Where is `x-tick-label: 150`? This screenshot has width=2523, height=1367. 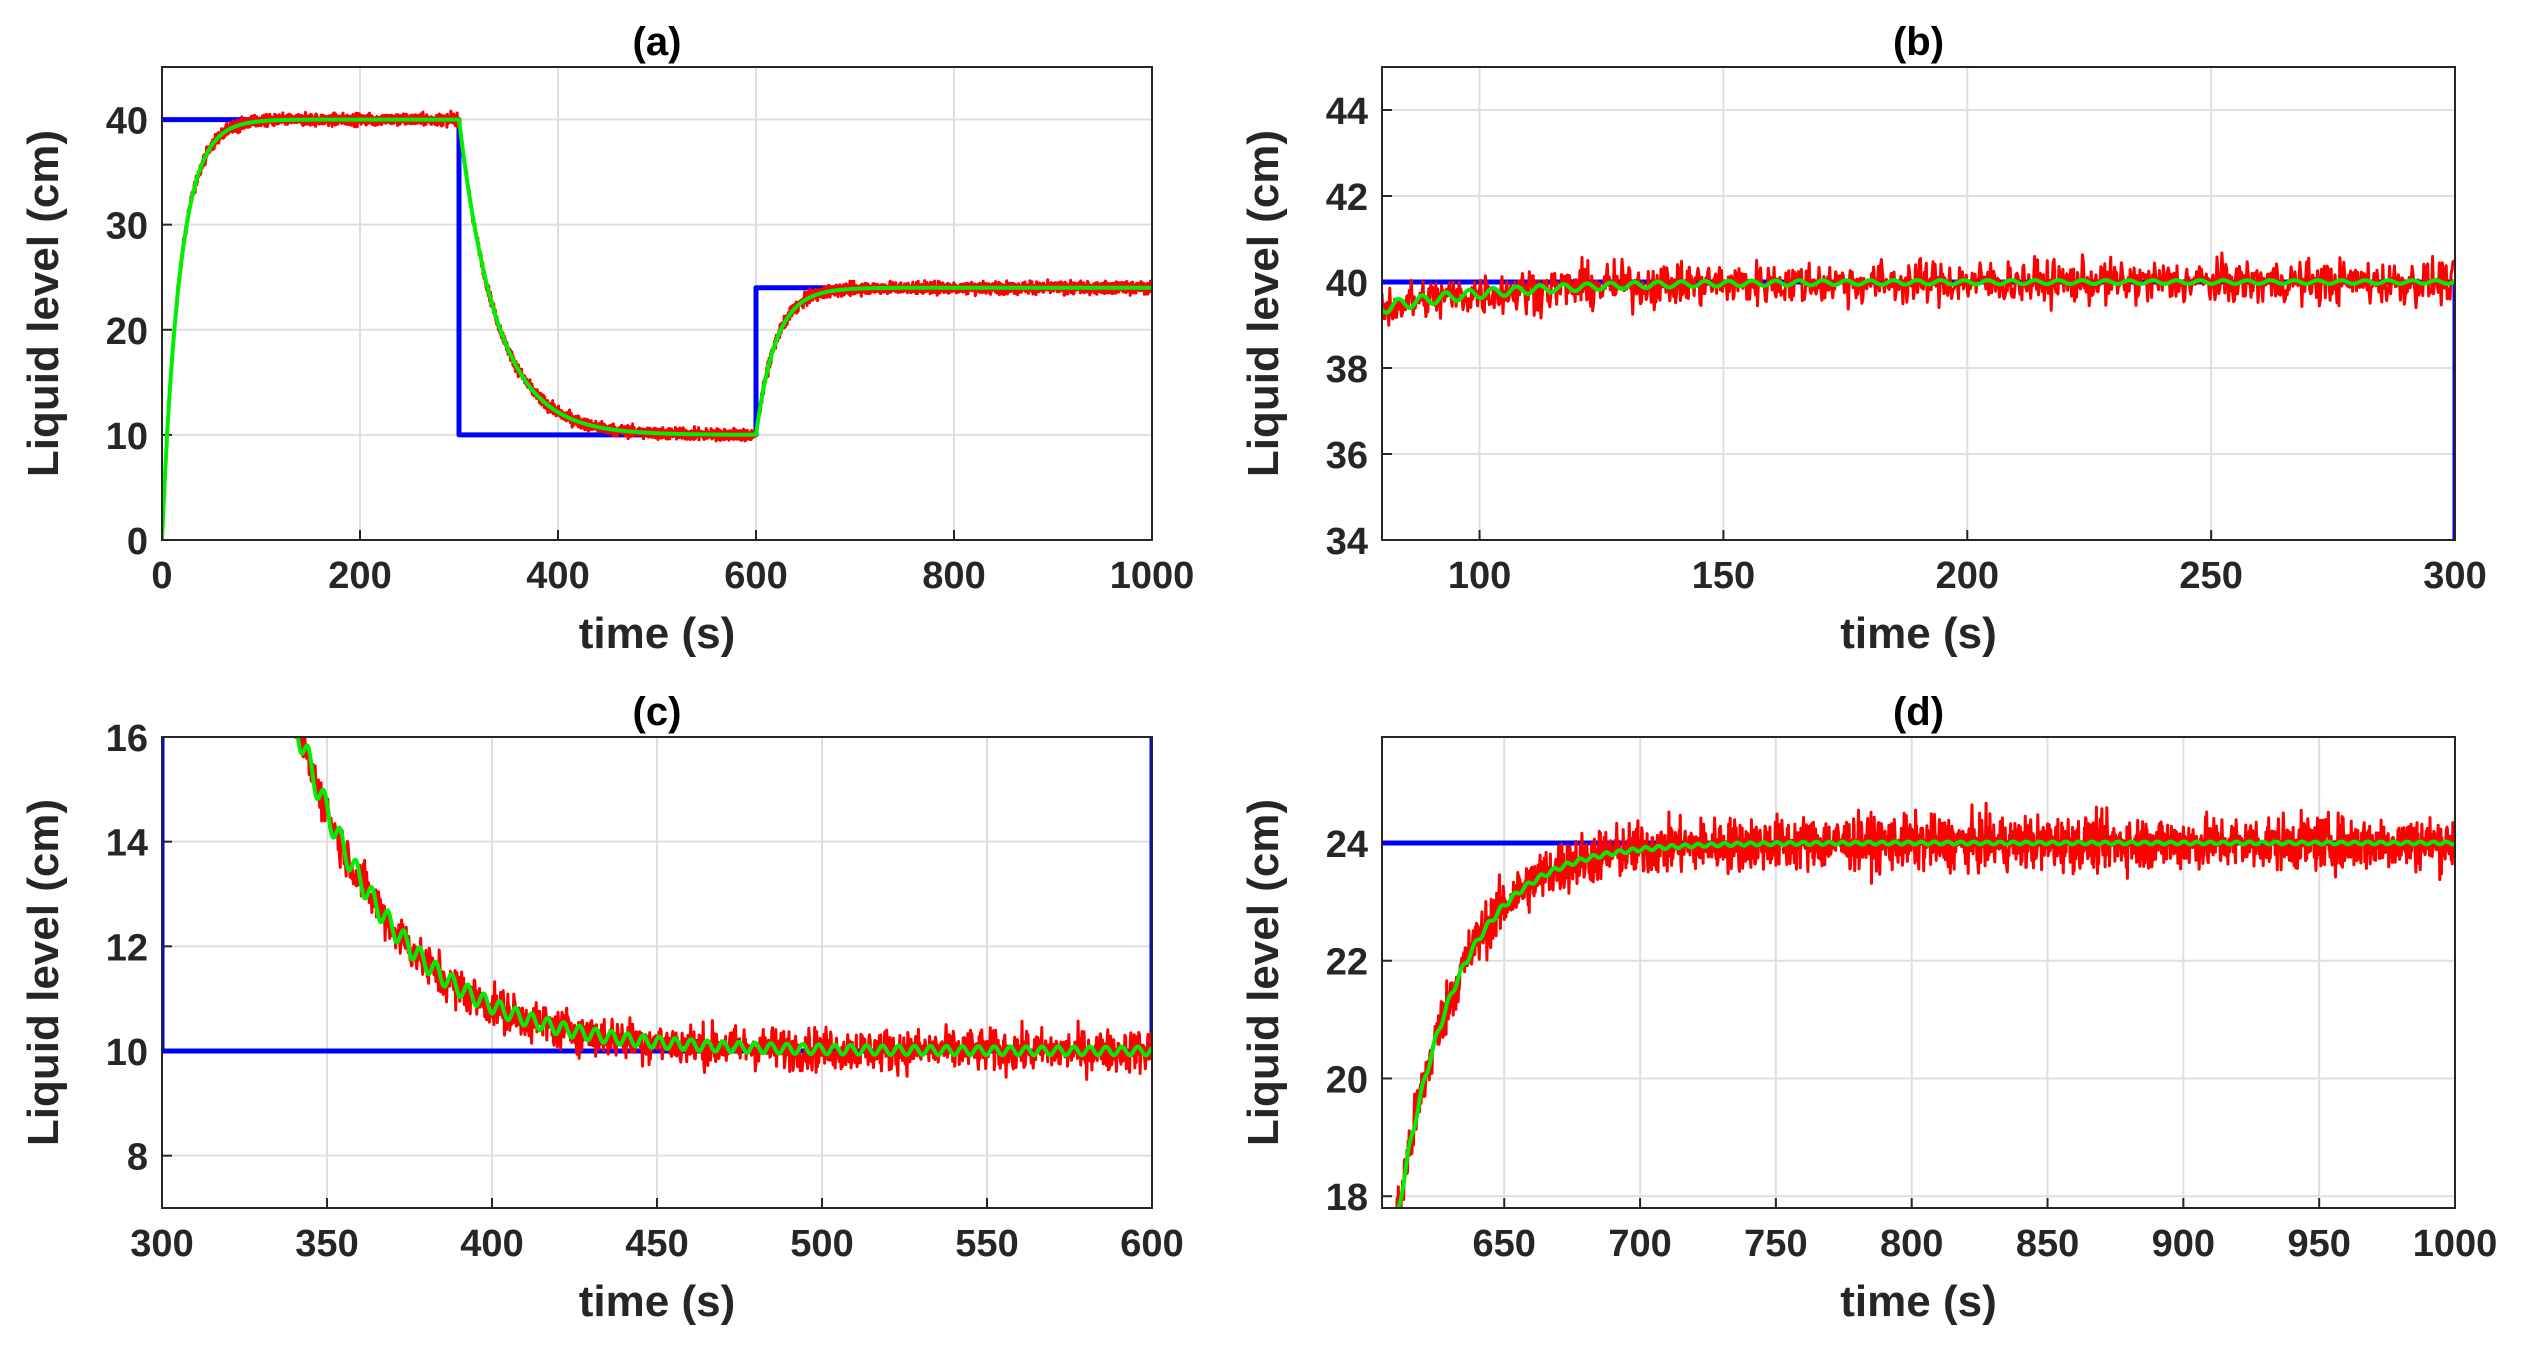
x-tick-label: 150 is located at coordinates (1723, 576).